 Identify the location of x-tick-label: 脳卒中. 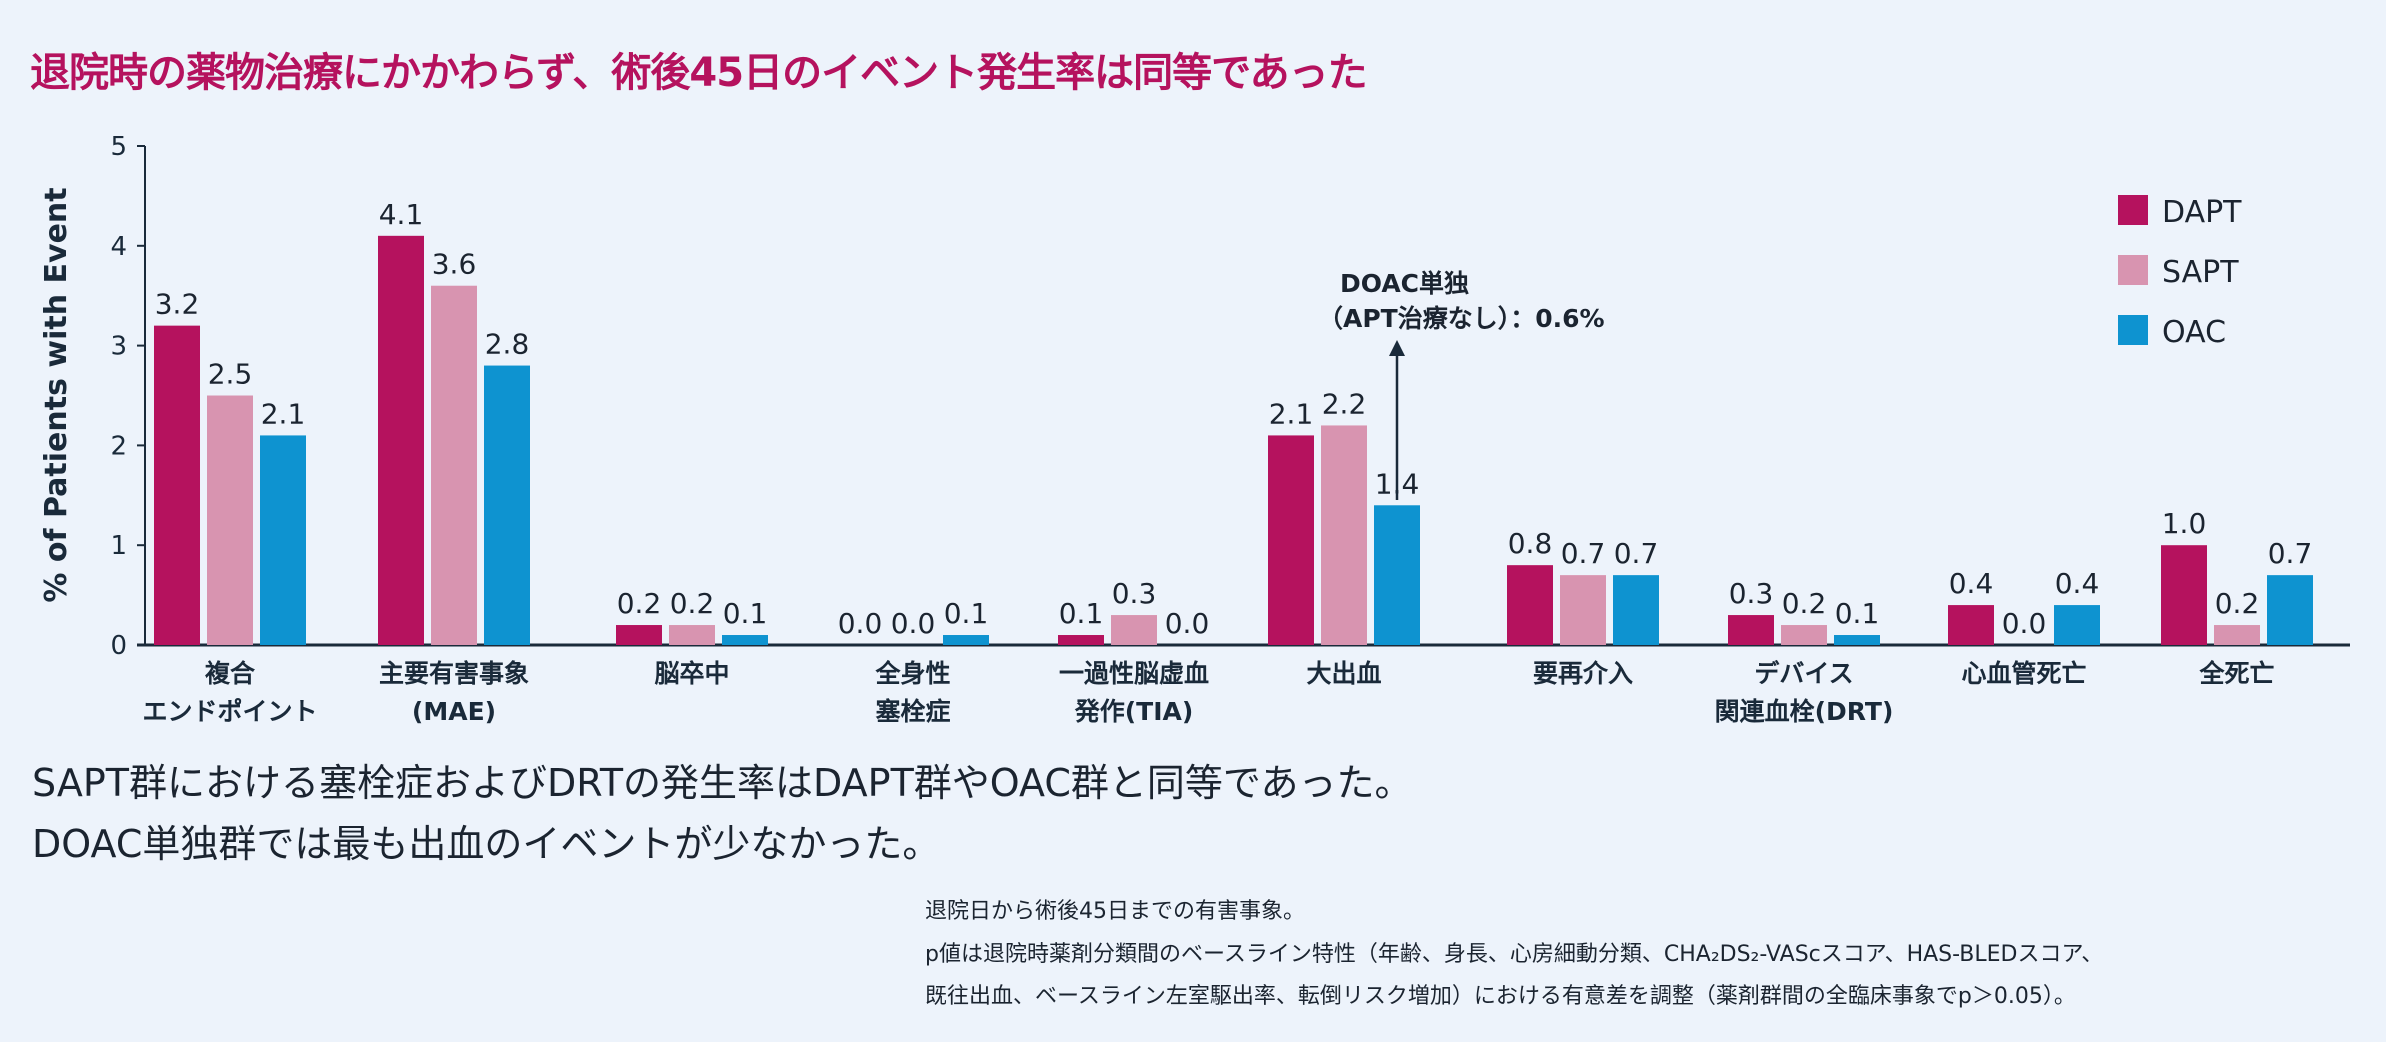
(691, 673).